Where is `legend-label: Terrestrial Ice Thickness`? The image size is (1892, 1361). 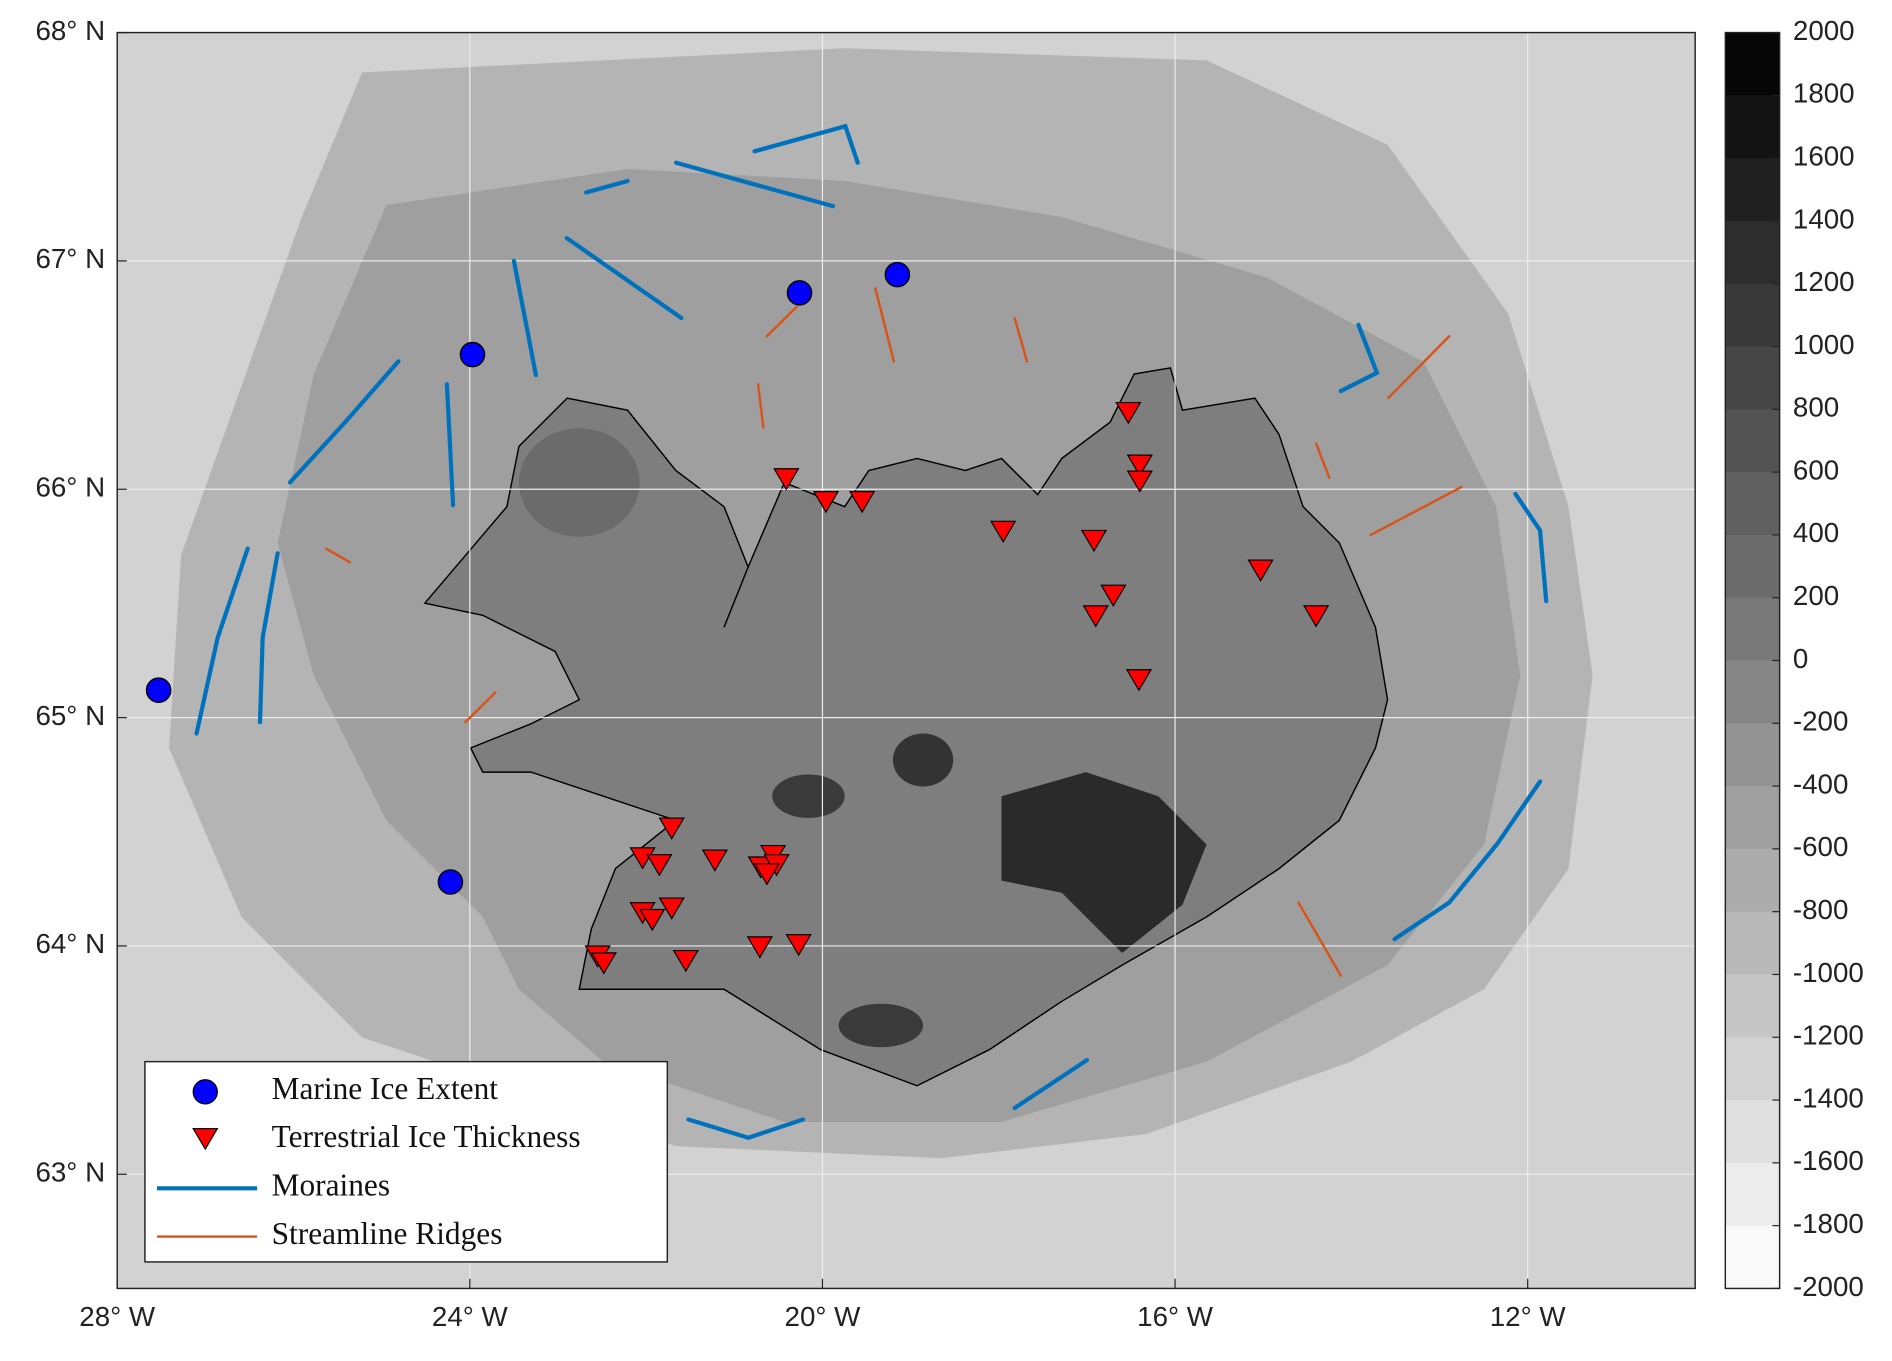
legend-label: Terrestrial Ice Thickness is located at coordinates (426, 1136).